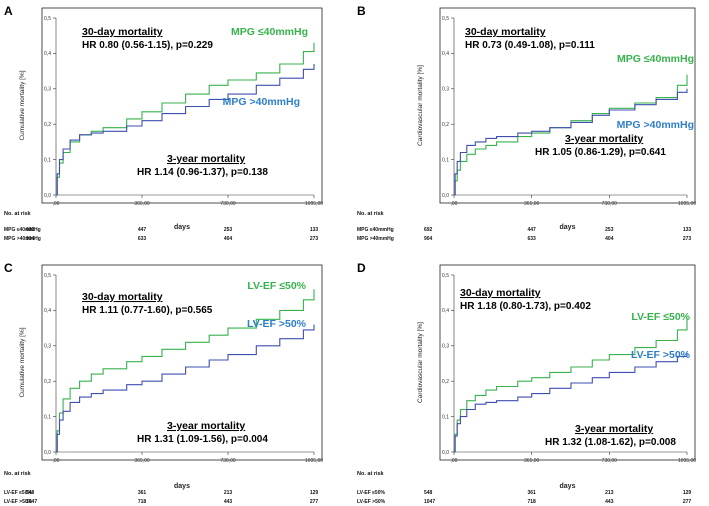  Describe the element at coordinates (610, 442) in the screenshot. I see `annotation-3year-stat: HR 1.32 (1.08-1.62), p=0.008` at that location.